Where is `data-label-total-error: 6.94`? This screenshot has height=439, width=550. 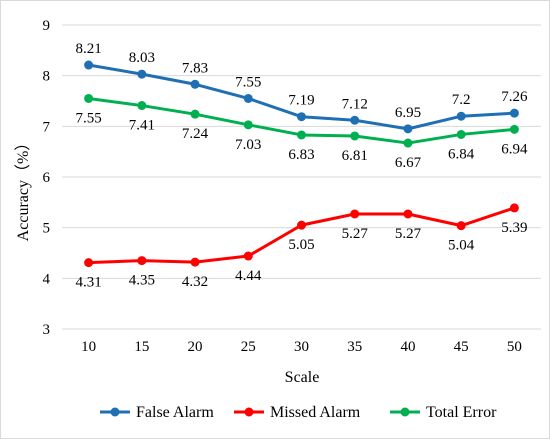 data-label-total-error: 6.94 is located at coordinates (514, 149).